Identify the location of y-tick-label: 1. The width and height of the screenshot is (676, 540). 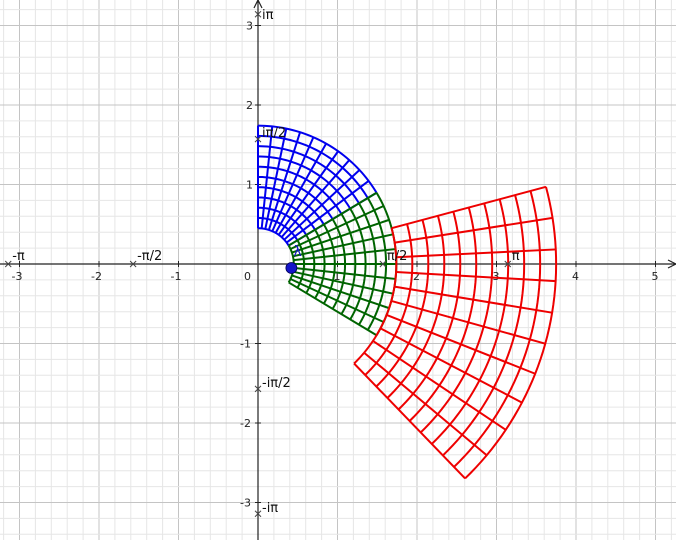
(249, 185).